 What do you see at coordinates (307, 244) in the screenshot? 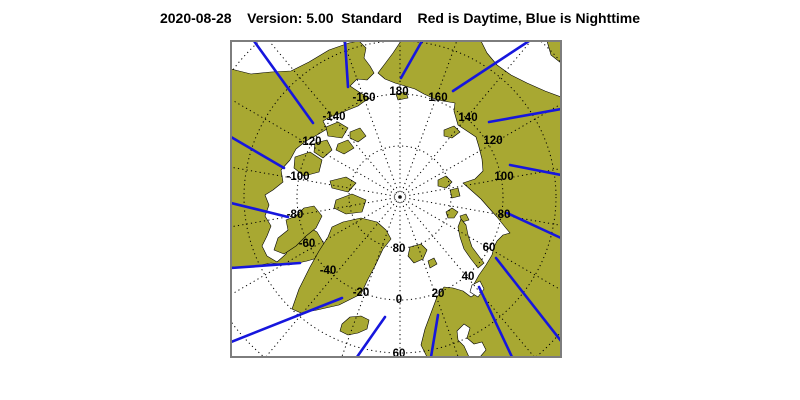
I see `longitude-label: -60` at bounding box center [307, 244].